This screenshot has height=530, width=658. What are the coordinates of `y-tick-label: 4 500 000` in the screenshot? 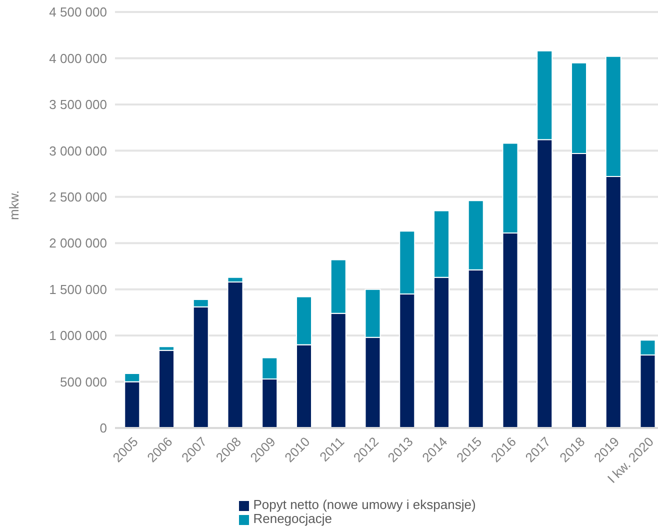 It's located at (78, 12).